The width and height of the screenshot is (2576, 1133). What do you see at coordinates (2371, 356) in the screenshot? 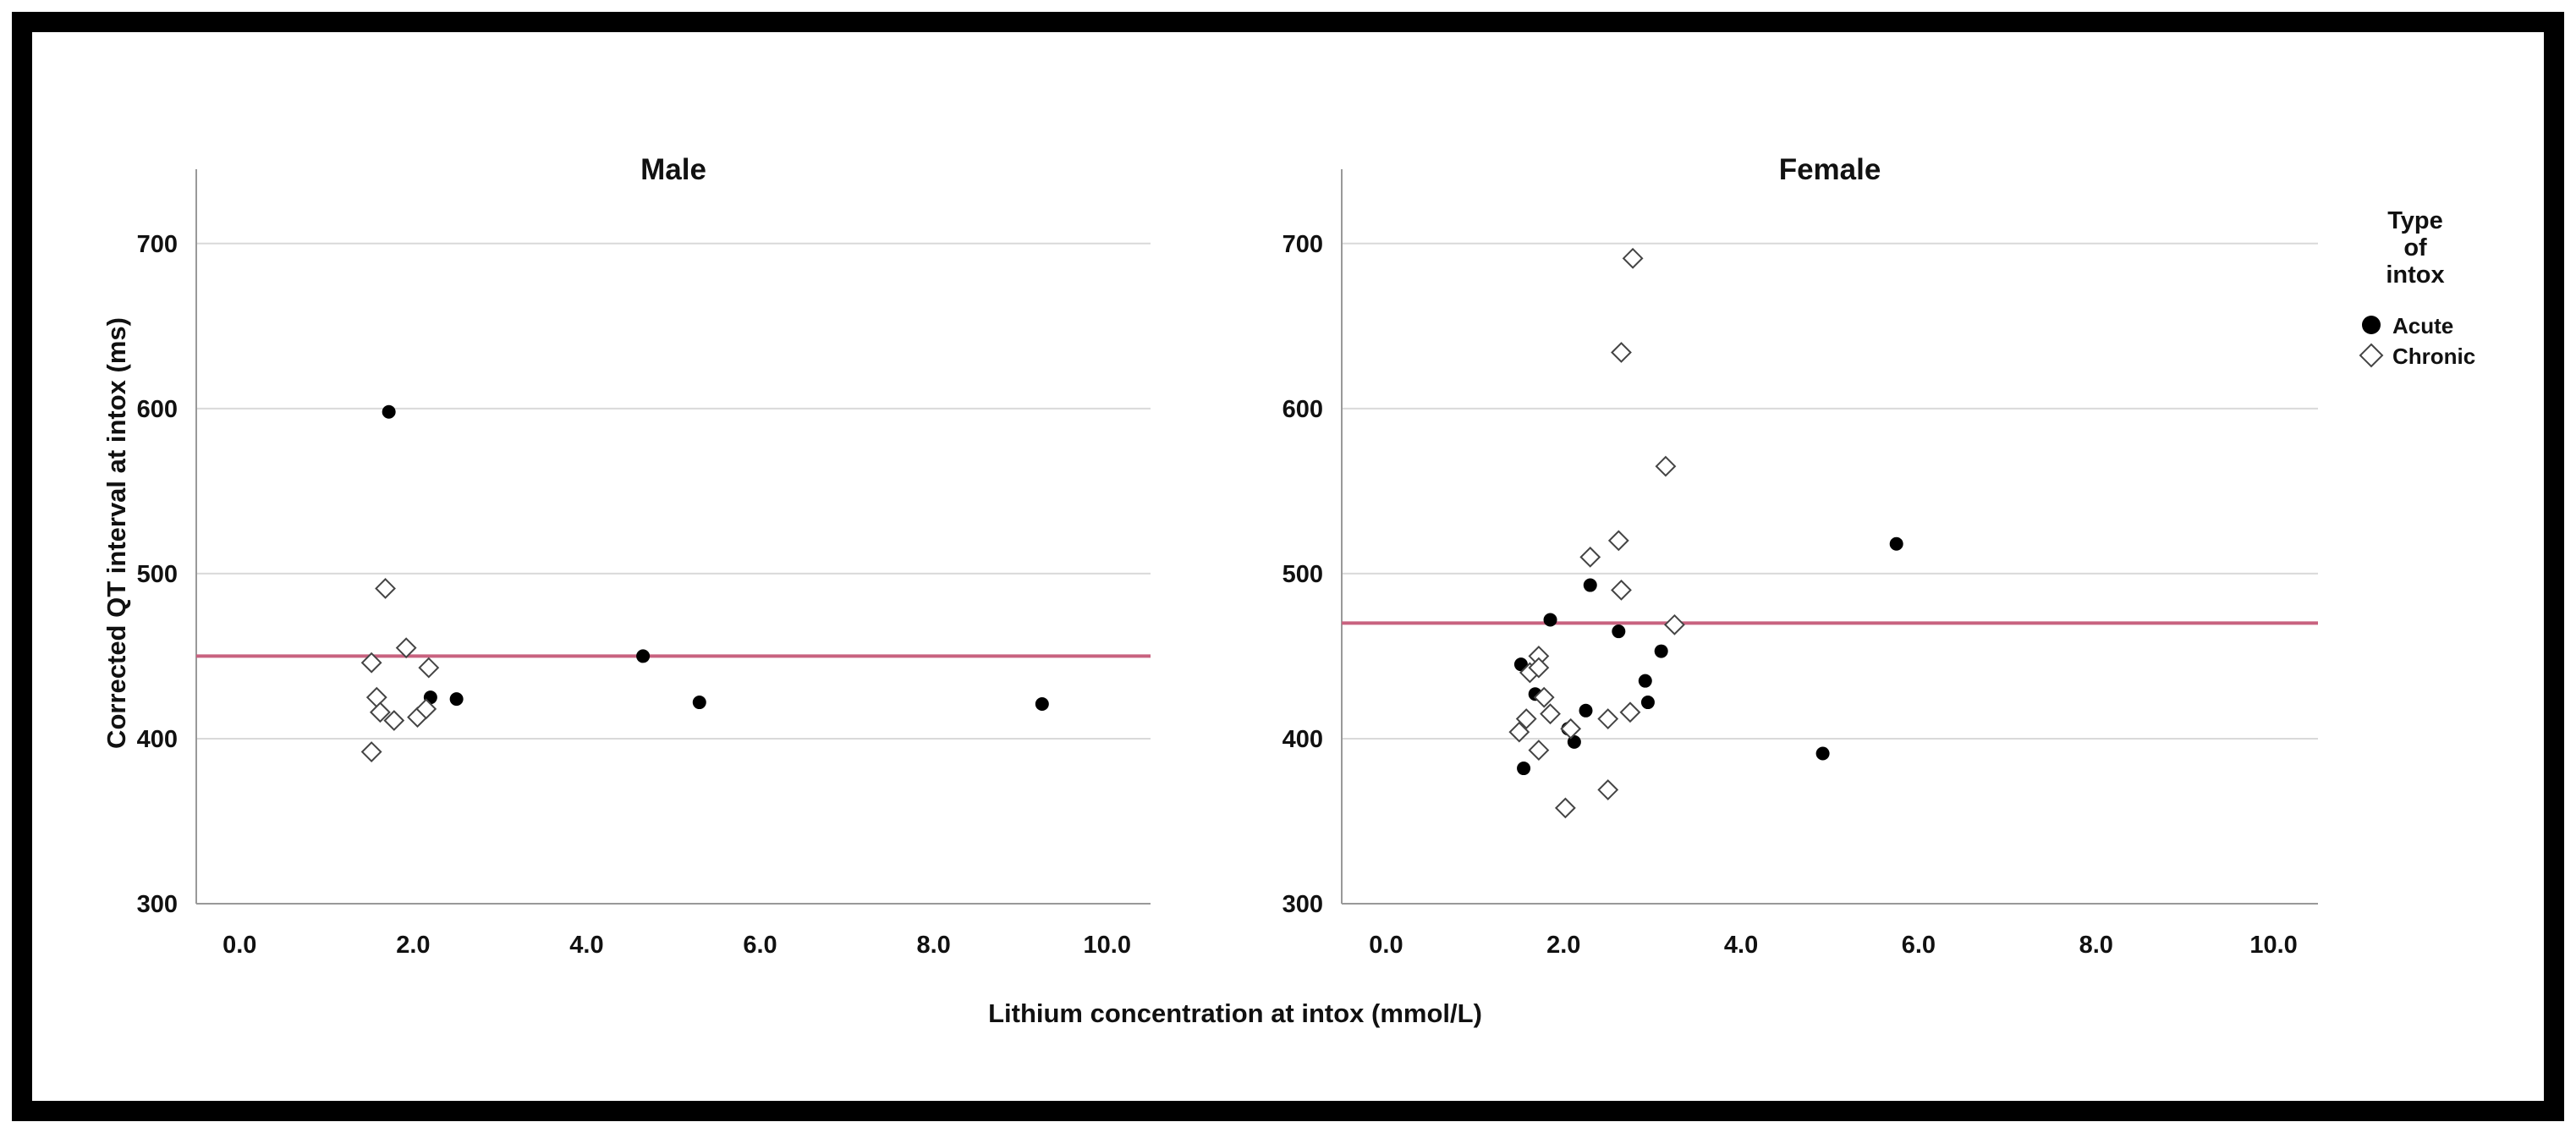
I see `legend-chronic-marker` at bounding box center [2371, 356].